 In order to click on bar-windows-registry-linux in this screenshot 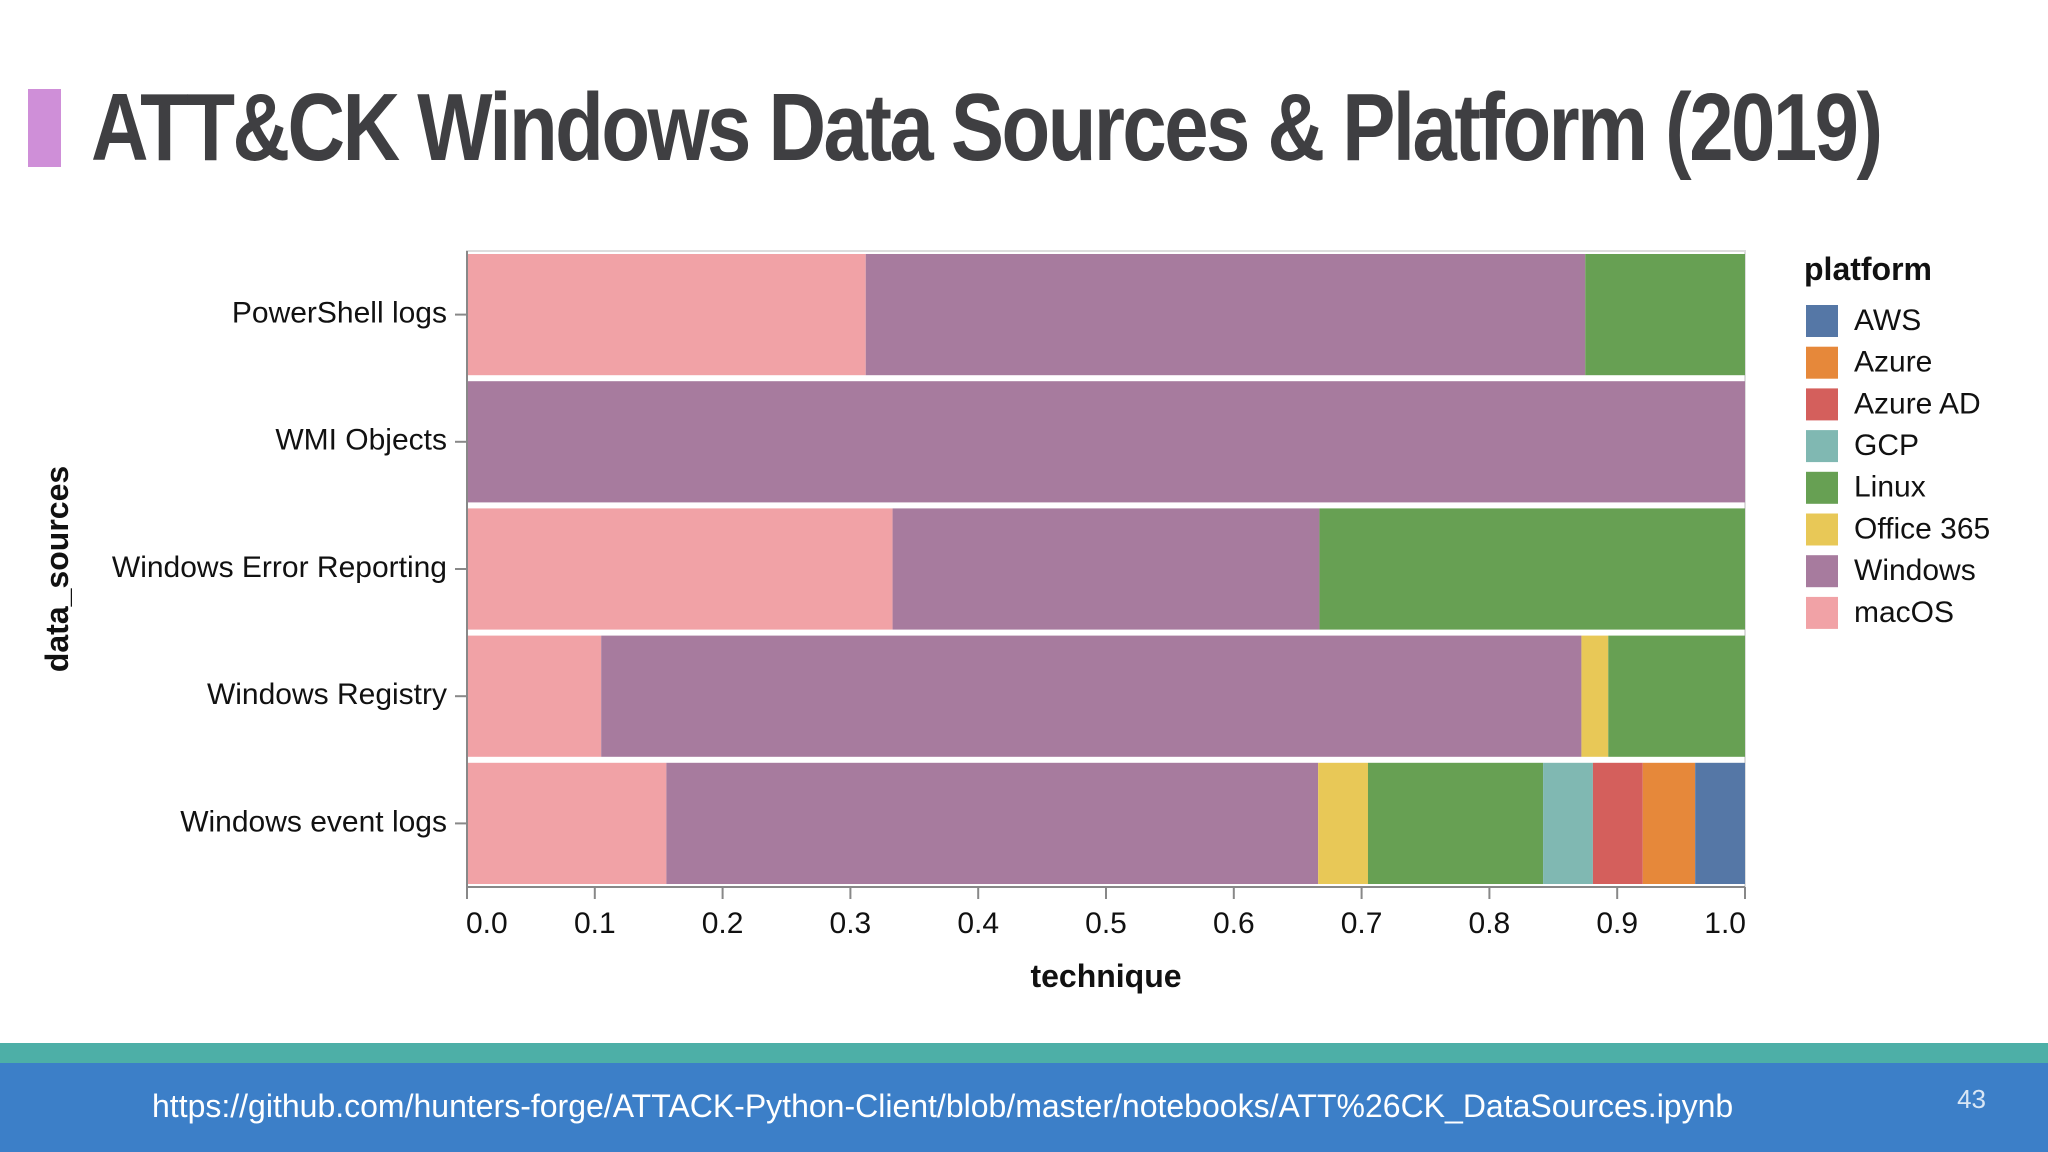, I will do `click(1676, 696)`.